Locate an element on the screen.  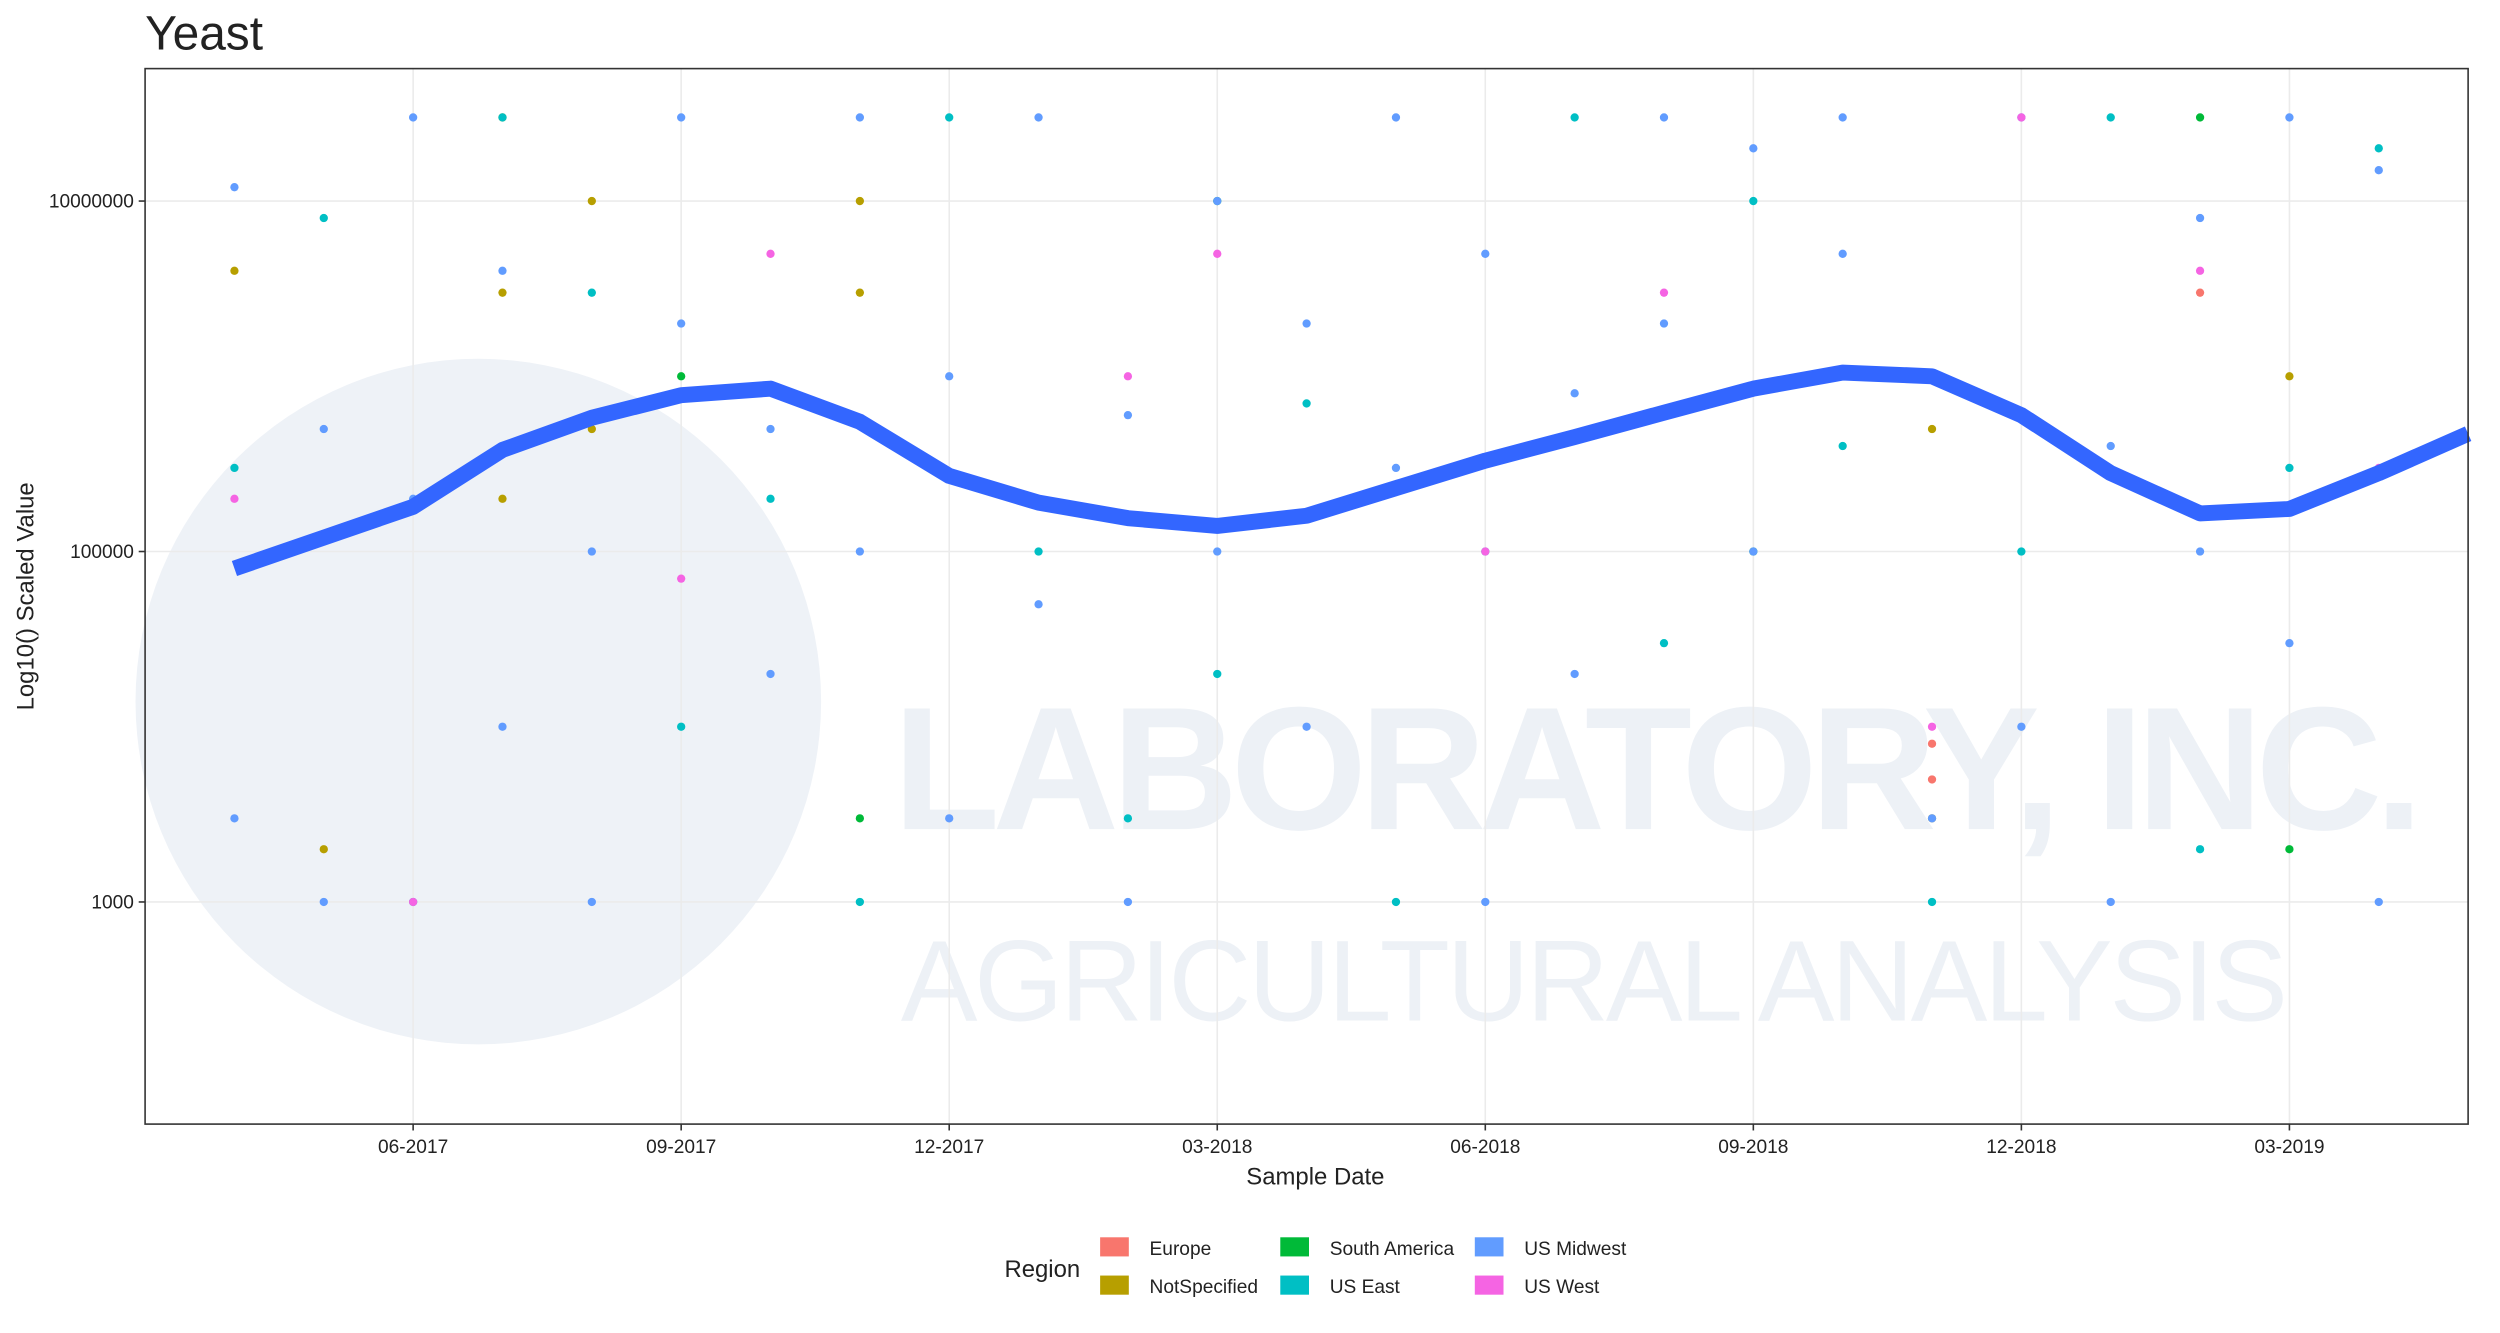
x-tick-label: 03-2019 is located at coordinates (2289, 1147).